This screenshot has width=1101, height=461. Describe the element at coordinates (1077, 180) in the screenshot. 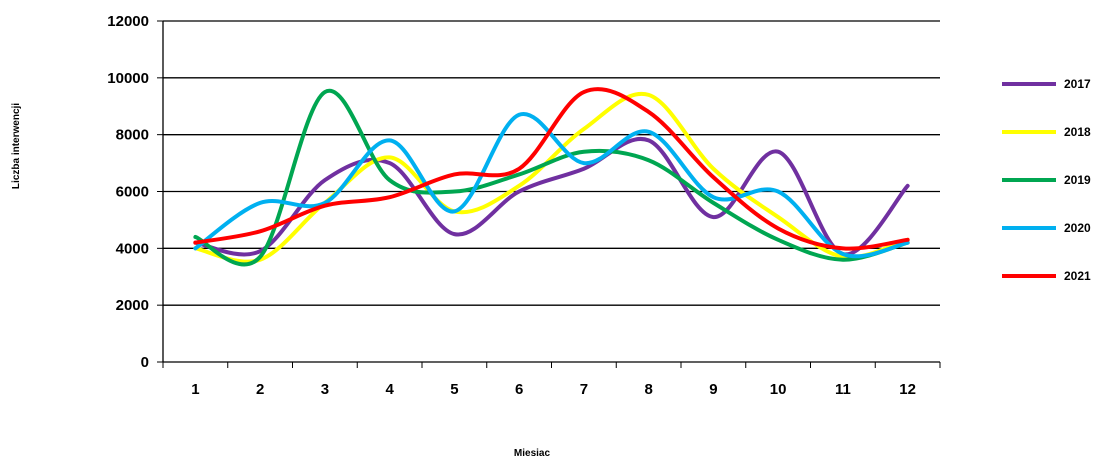

I see `legend-label: 2019` at that location.